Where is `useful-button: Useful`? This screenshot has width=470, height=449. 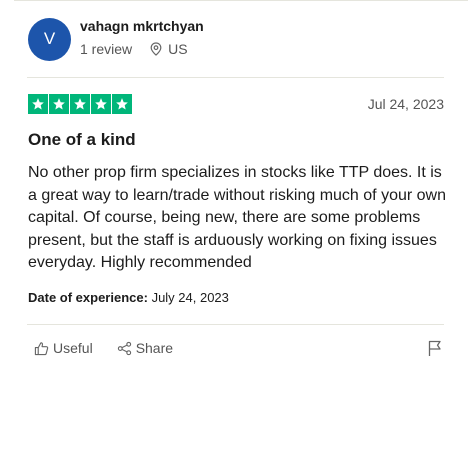 useful-button: Useful is located at coordinates (63, 348).